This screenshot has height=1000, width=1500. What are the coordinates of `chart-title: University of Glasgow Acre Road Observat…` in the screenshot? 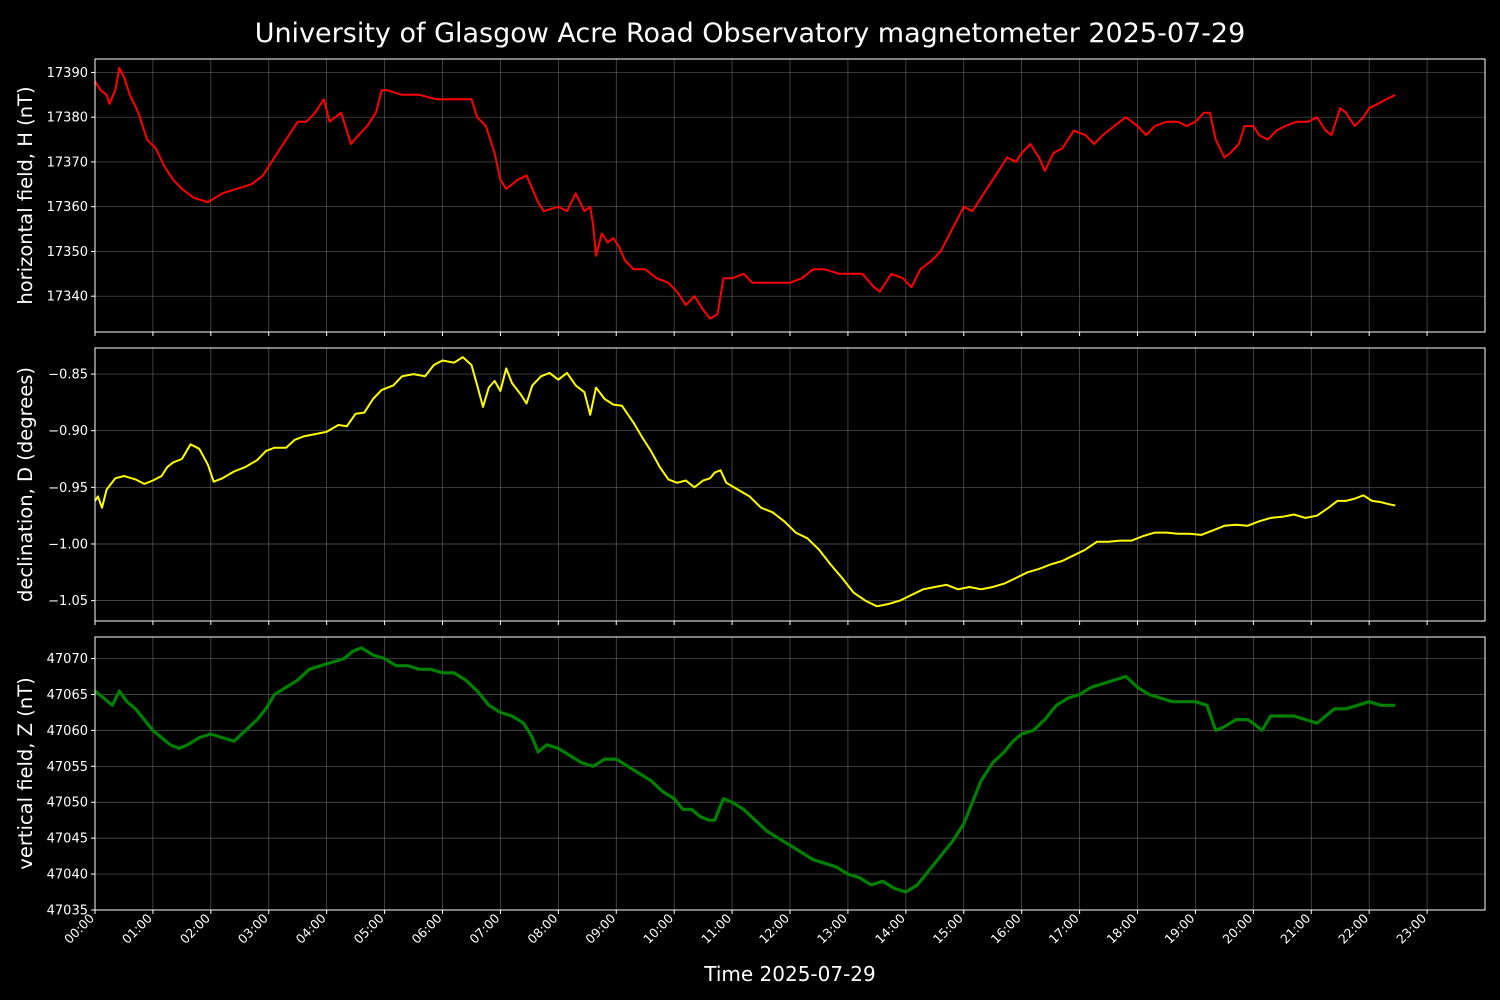 It's located at (750, 33).